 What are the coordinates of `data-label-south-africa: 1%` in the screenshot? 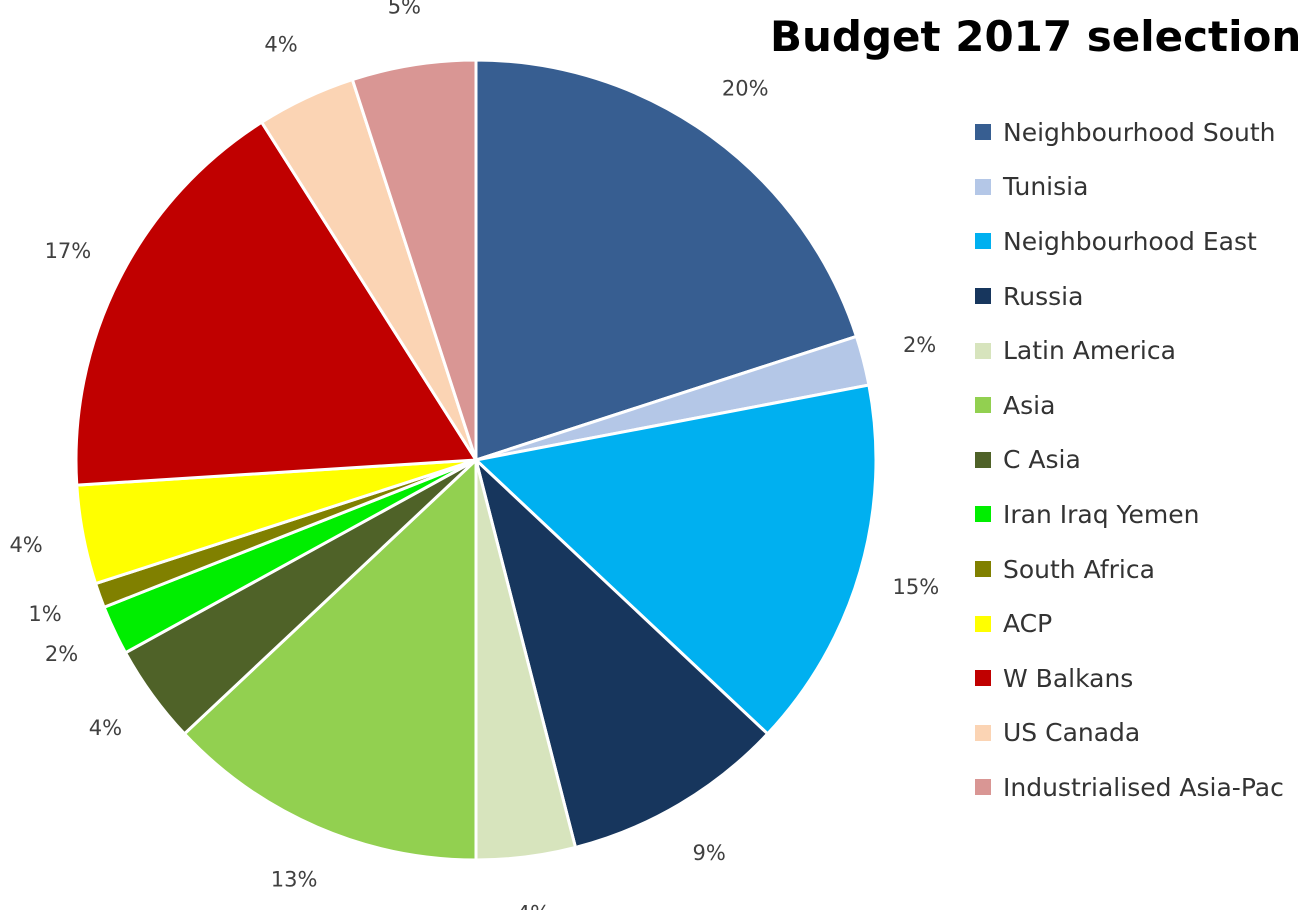 It's located at (44, 614).